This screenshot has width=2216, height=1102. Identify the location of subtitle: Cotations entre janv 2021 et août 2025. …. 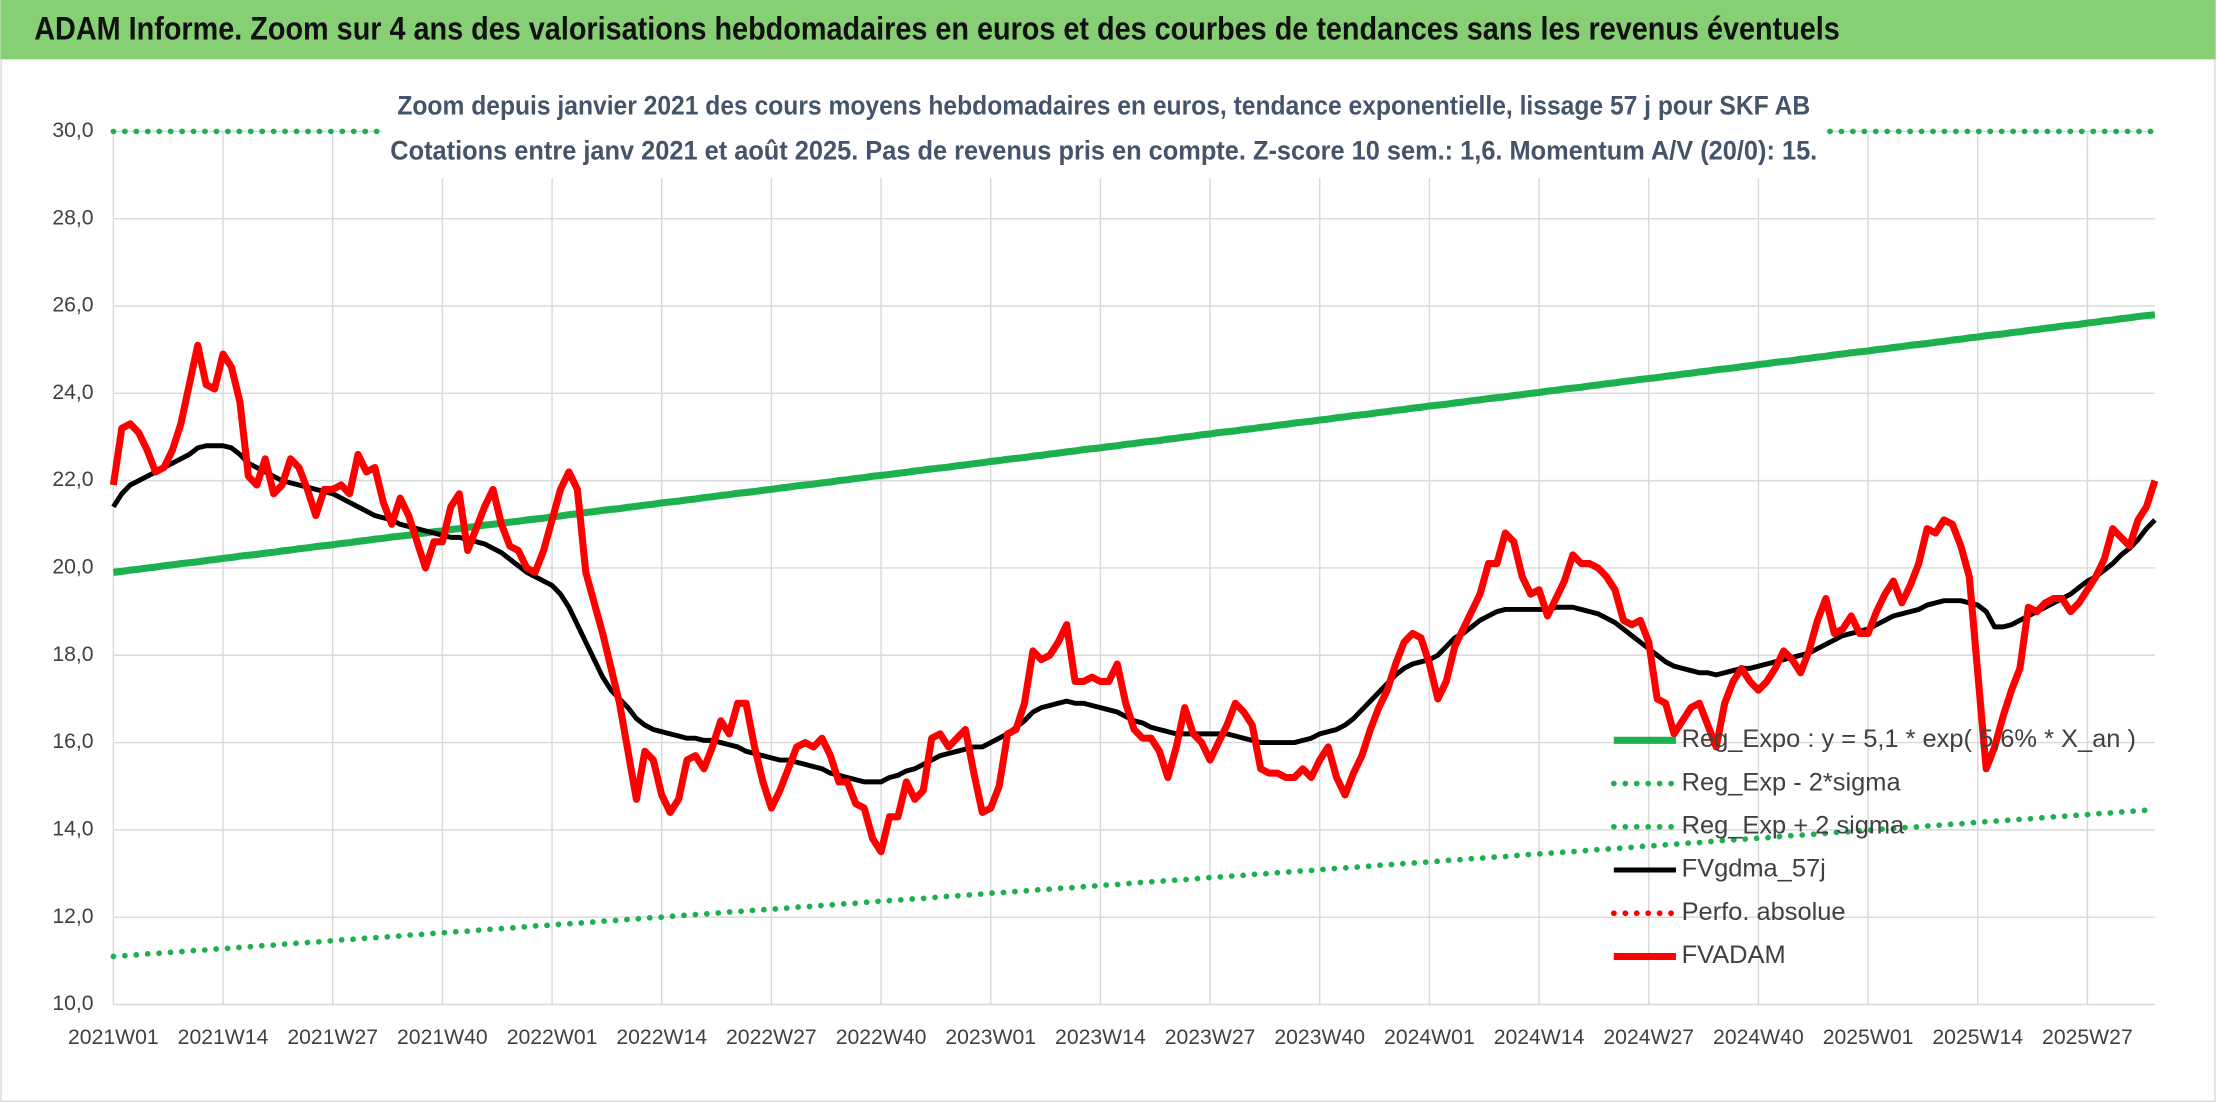
(1103, 151).